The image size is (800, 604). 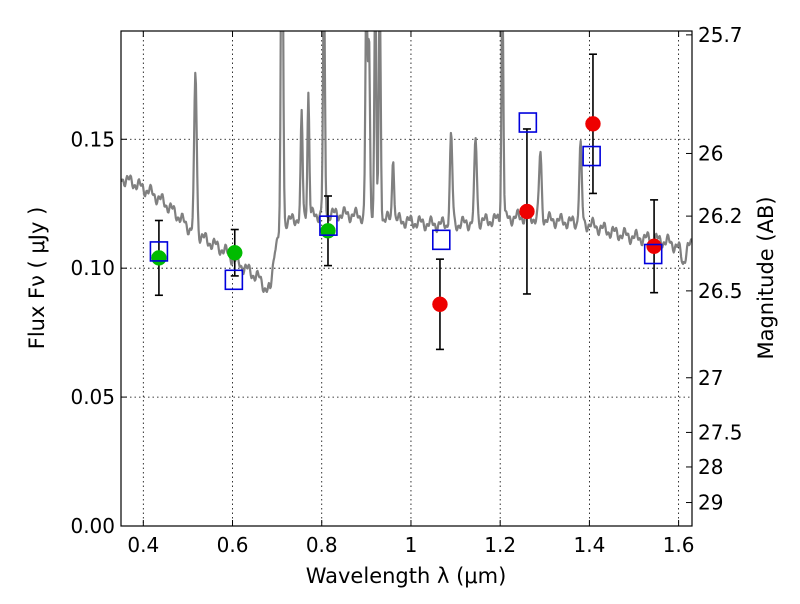 I want to click on y-tick-label: 0.10, so click(x=92, y=268).